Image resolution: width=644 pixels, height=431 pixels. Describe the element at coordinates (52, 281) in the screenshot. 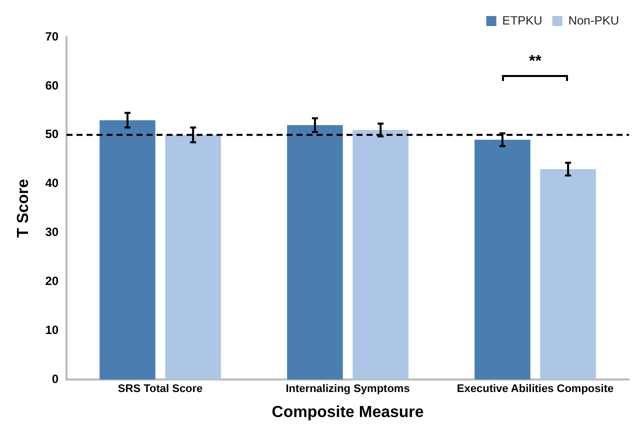

I see `y-tick-label: 20` at that location.